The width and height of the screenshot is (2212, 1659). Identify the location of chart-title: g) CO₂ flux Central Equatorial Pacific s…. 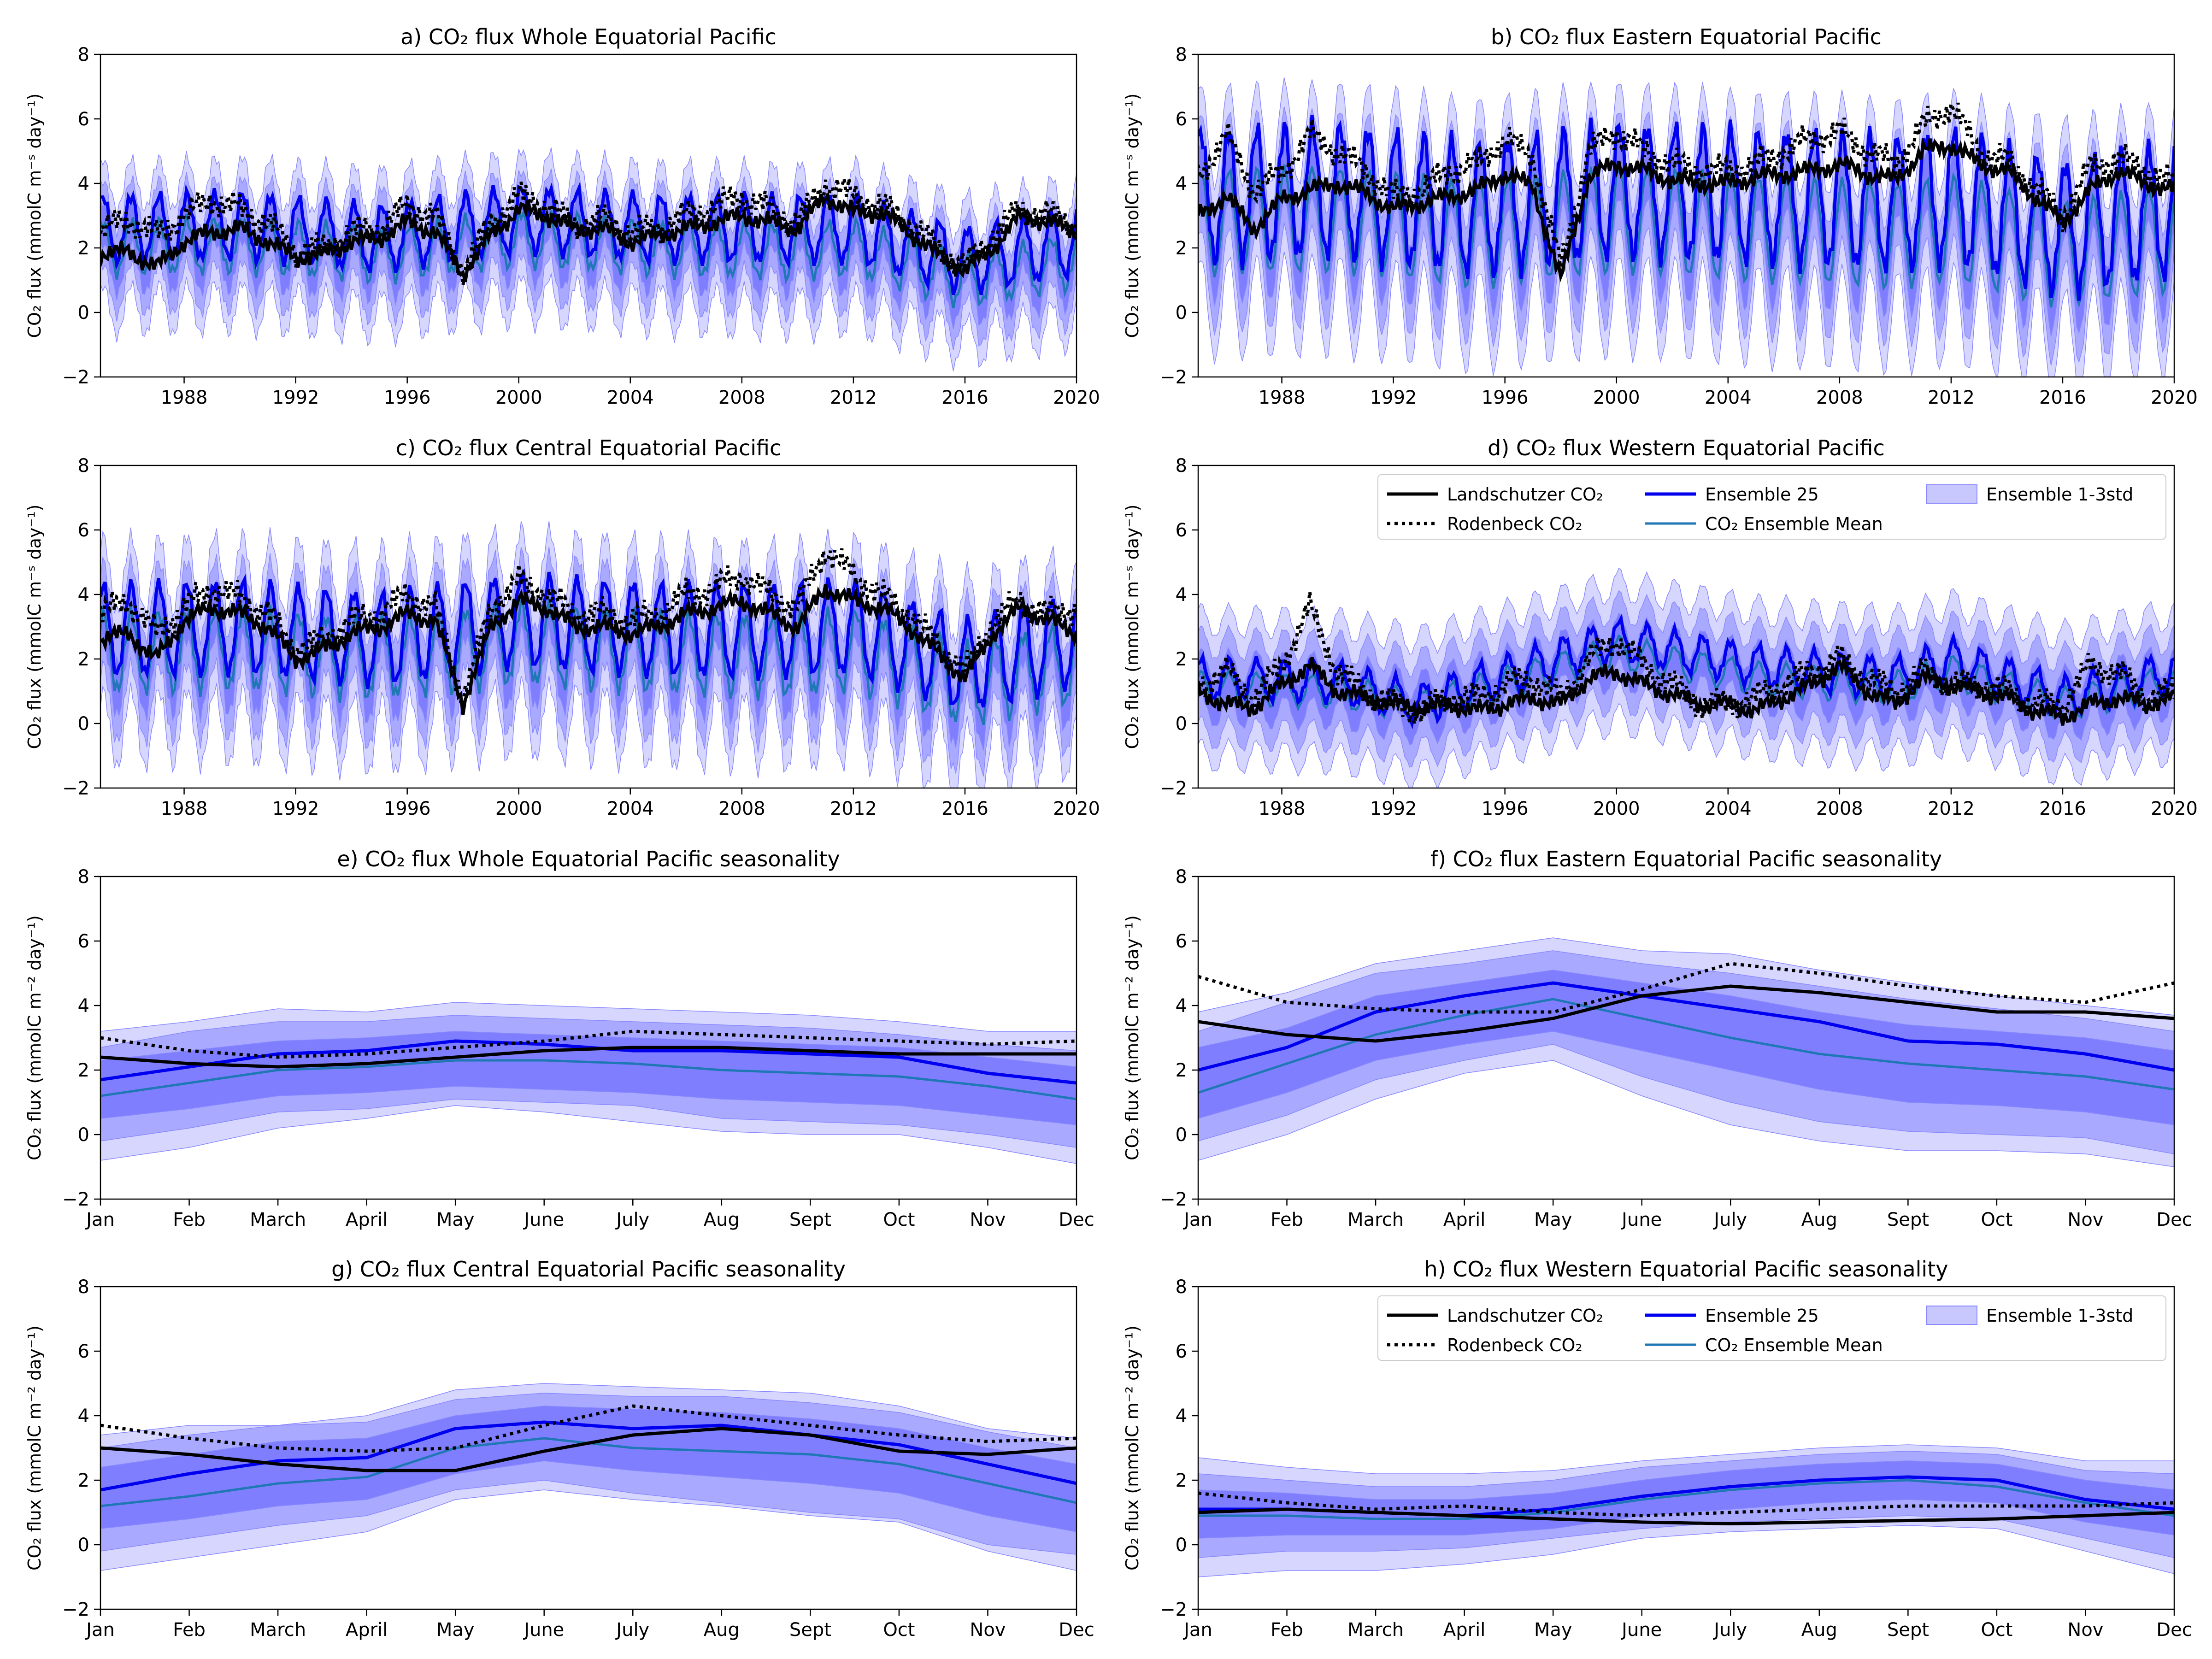
(588, 1269).